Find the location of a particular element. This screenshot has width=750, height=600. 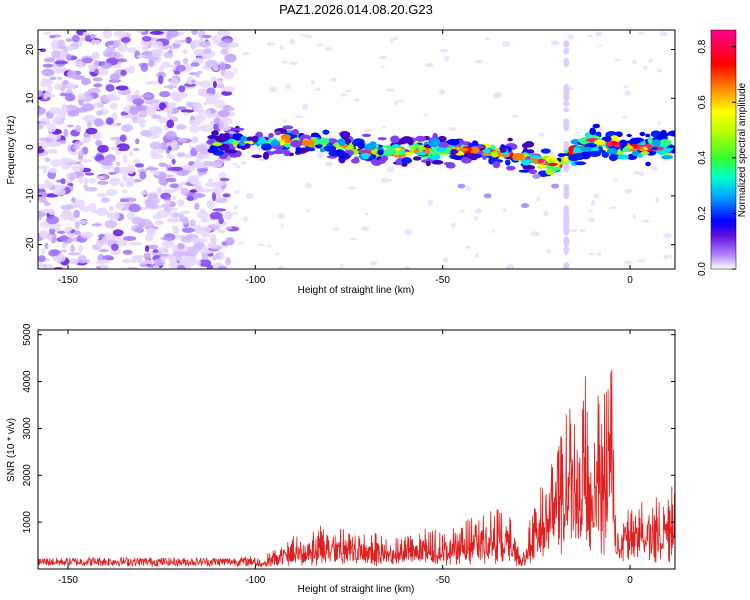

colorbar-gradient is located at coordinates (723, 149).